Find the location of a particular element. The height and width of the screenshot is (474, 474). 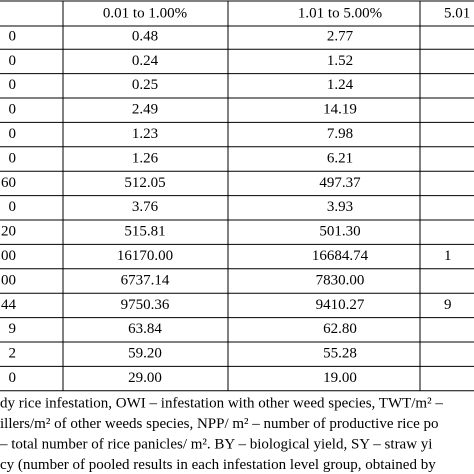

cell: .00 is located at coordinates (8, 256).